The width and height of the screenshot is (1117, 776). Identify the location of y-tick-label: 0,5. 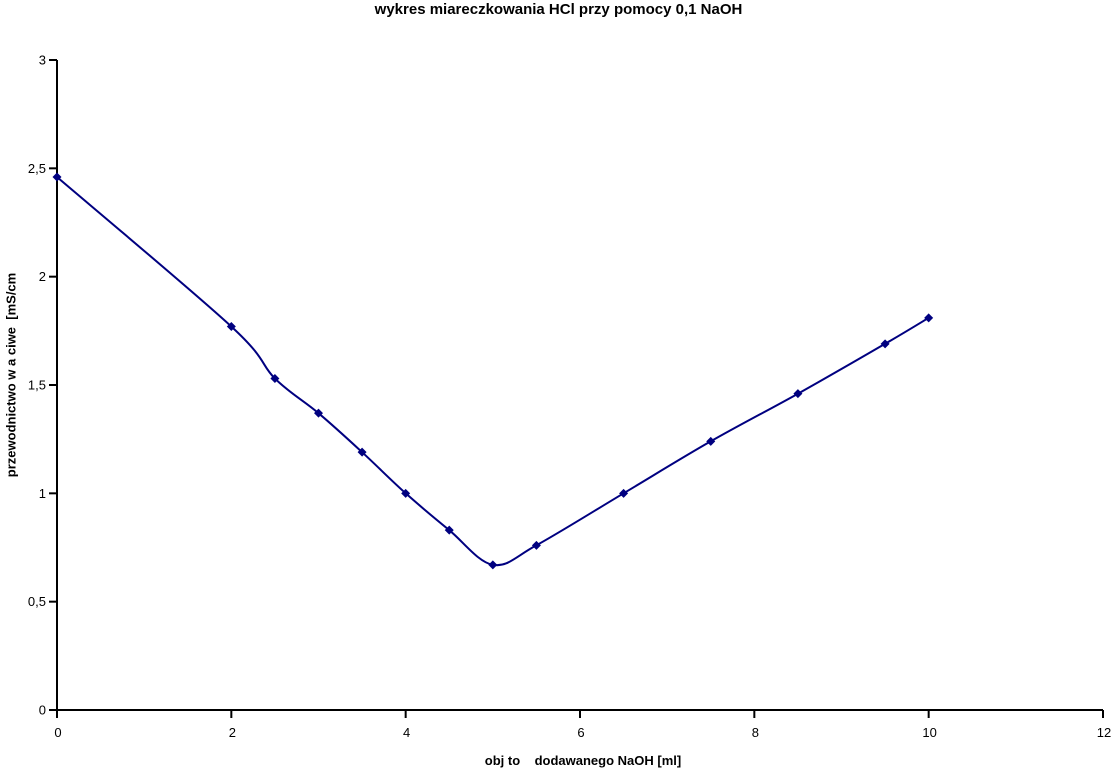
(37, 601).